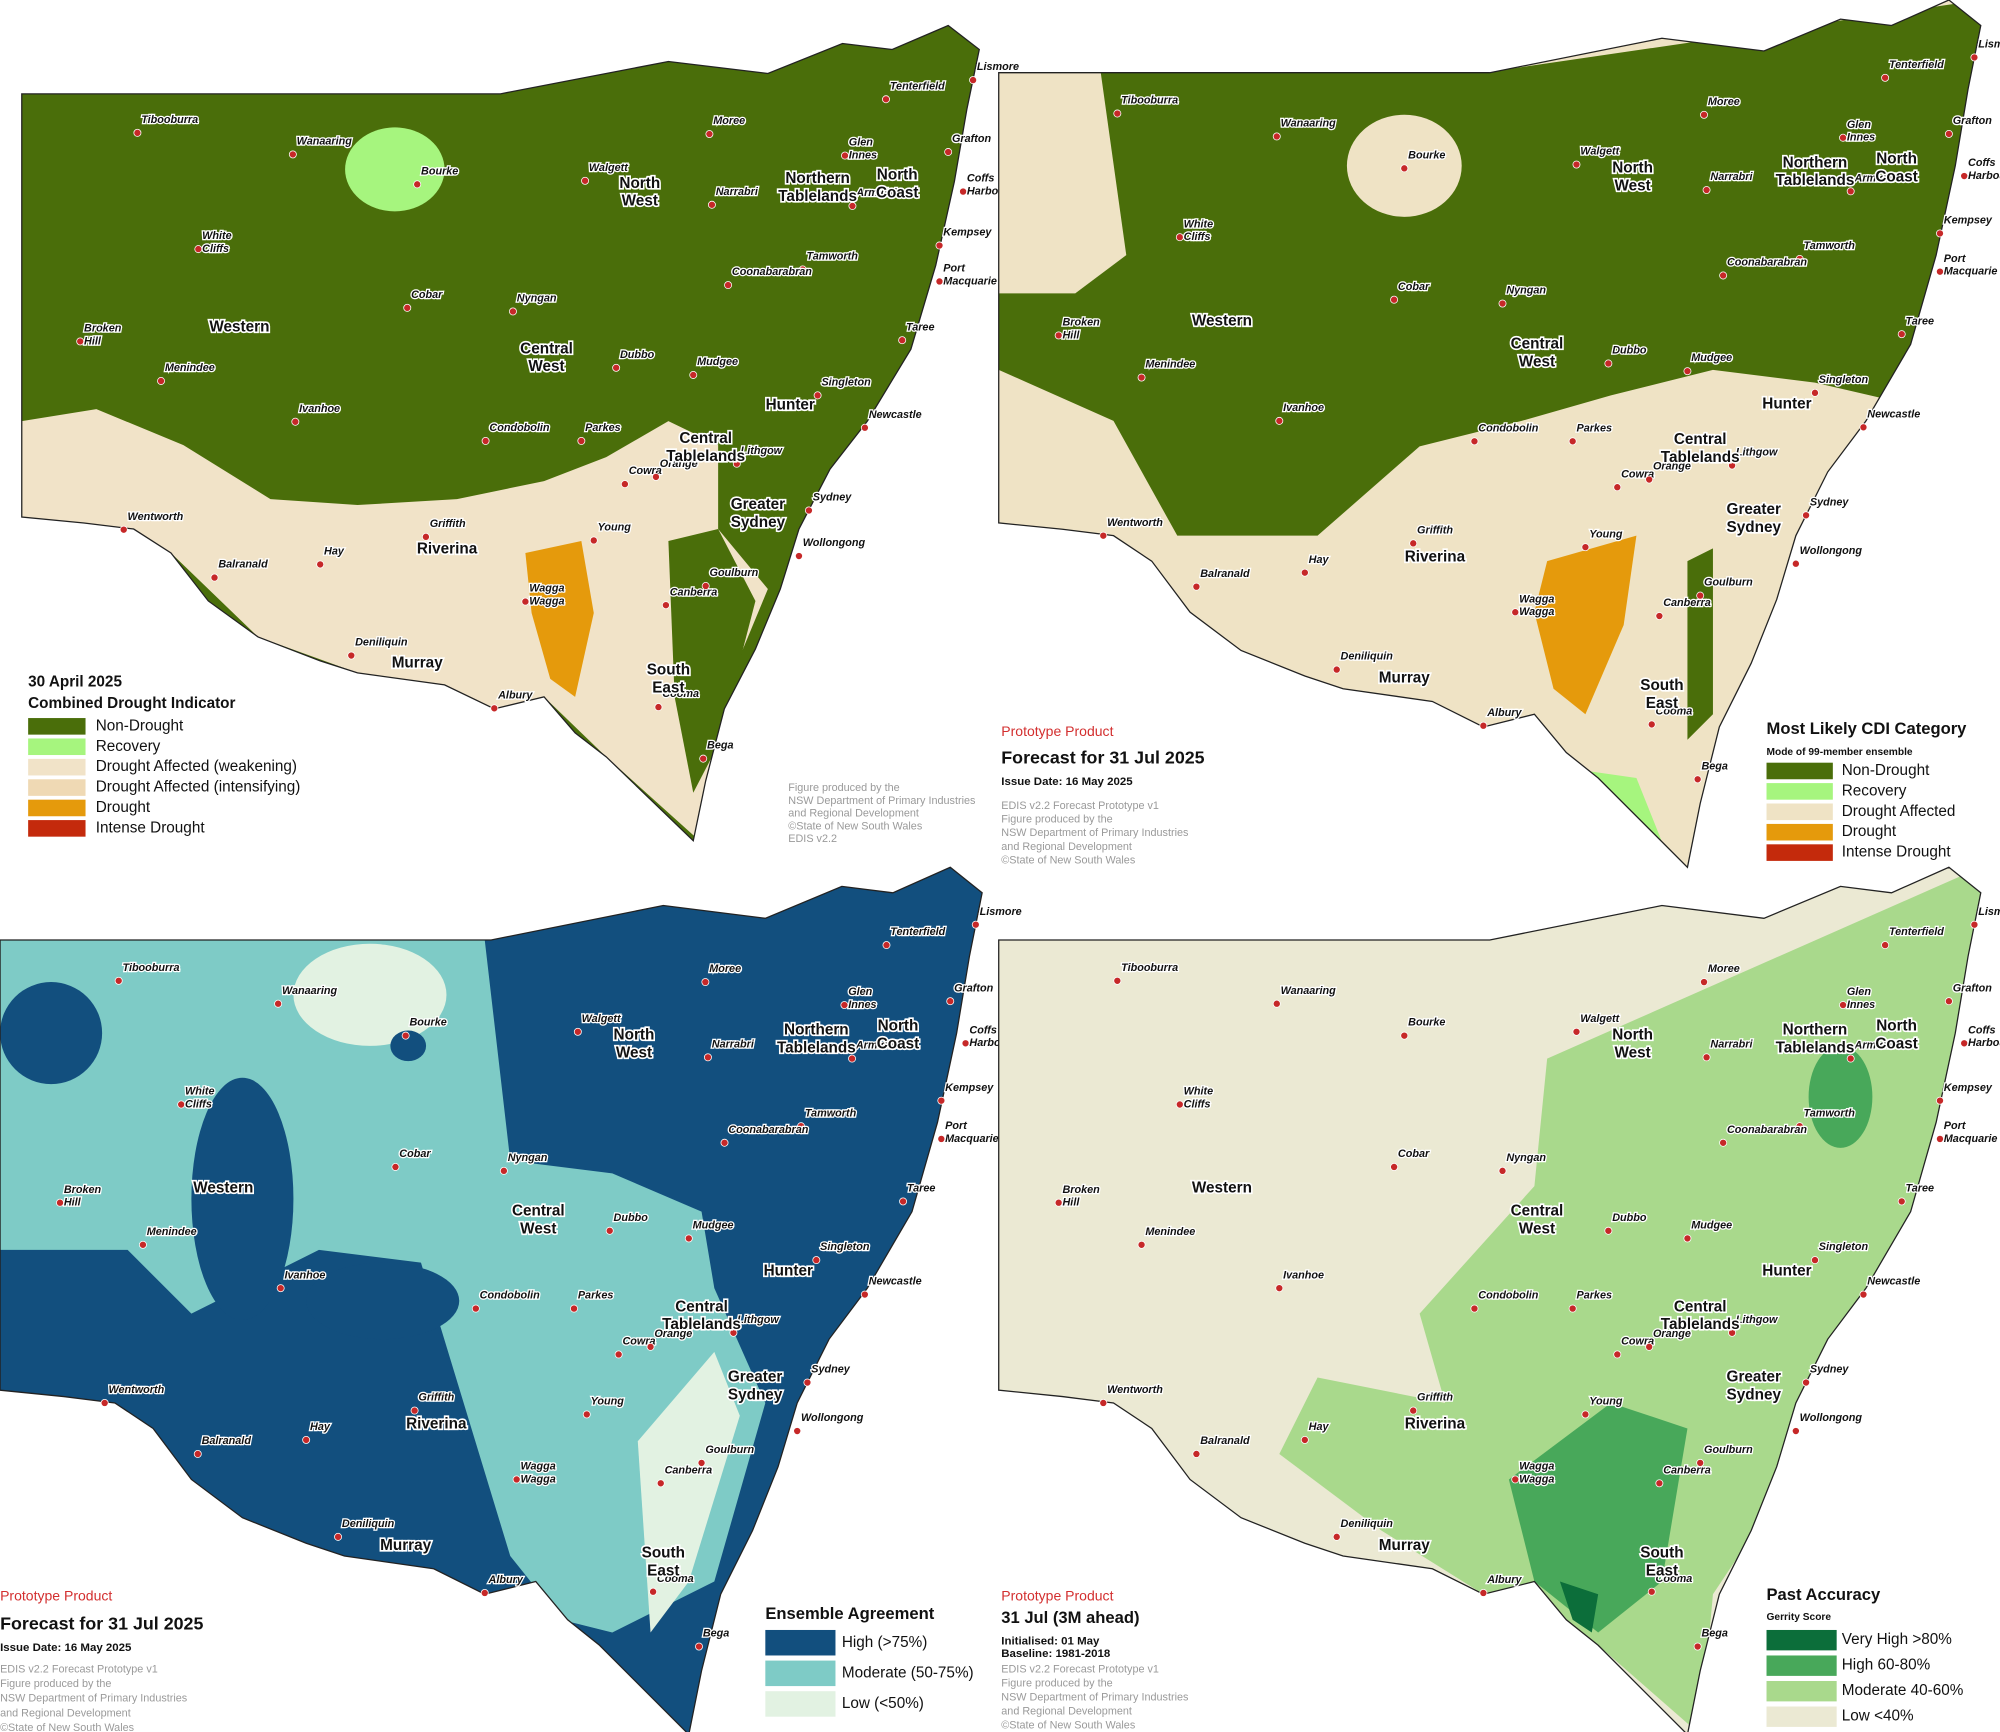  What do you see at coordinates (447, 548) in the screenshot?
I see `region-label: Riverina` at bounding box center [447, 548].